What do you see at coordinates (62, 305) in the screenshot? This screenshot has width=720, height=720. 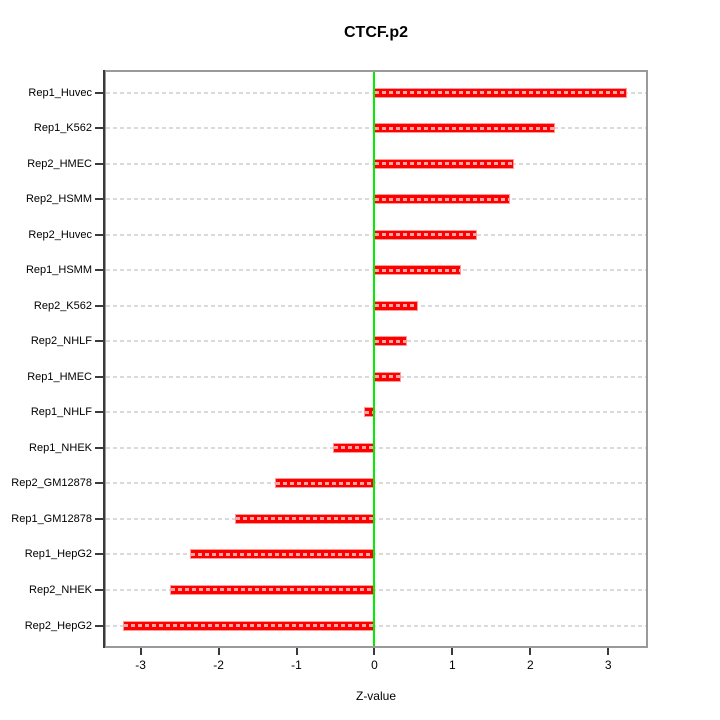 I see `y-axis-label: Rep2_K562` at bounding box center [62, 305].